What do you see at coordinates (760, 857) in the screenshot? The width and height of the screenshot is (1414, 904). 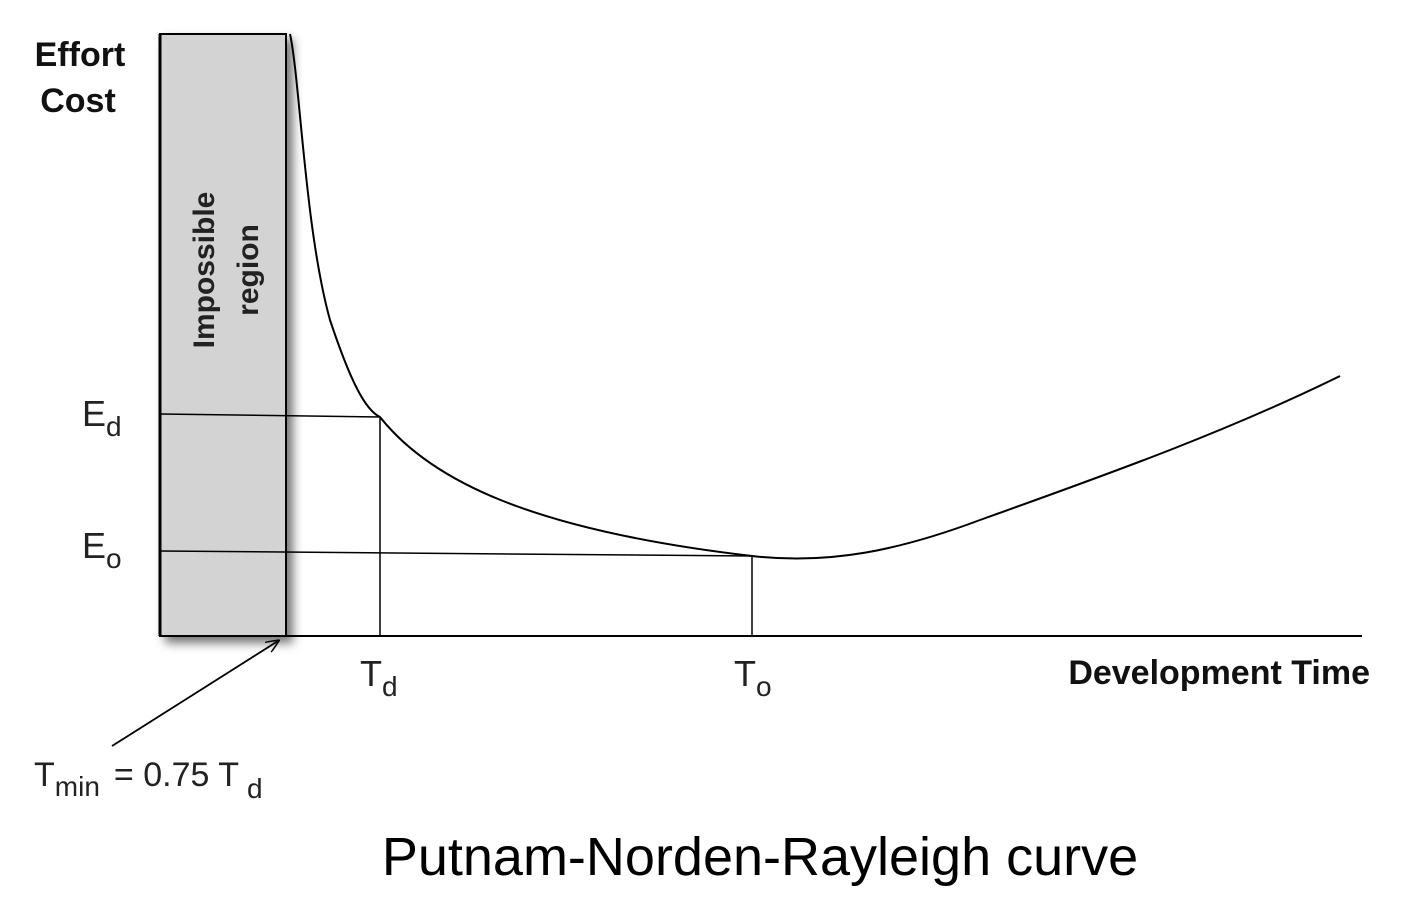 I see `diagram-caption: Putnam-Norden-Rayleigh curve` at bounding box center [760, 857].